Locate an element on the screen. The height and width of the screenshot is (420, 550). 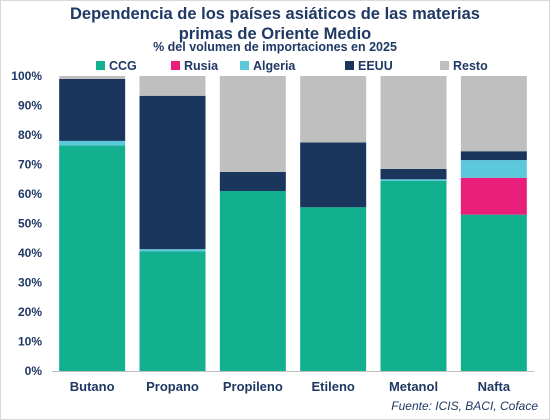
bar-propano-eeuu is located at coordinates (172, 172).